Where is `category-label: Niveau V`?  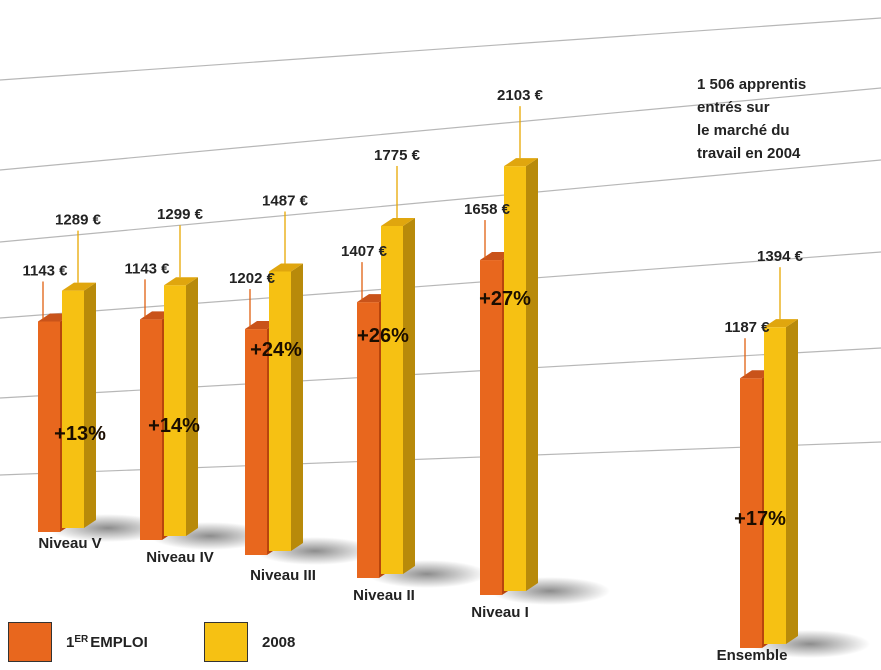
category-label: Niveau V is located at coordinates (69, 543).